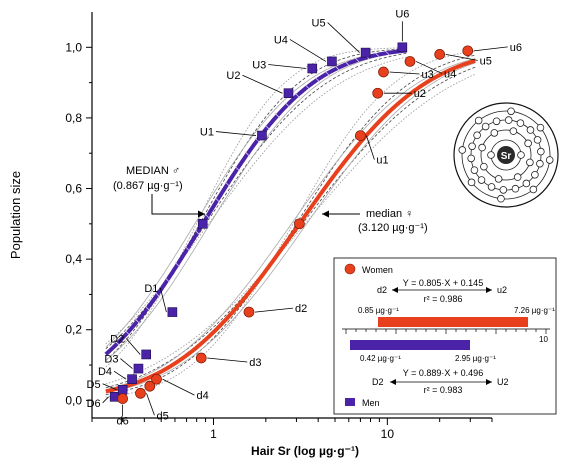  I want to click on inset-women-marker, so click(350, 269).